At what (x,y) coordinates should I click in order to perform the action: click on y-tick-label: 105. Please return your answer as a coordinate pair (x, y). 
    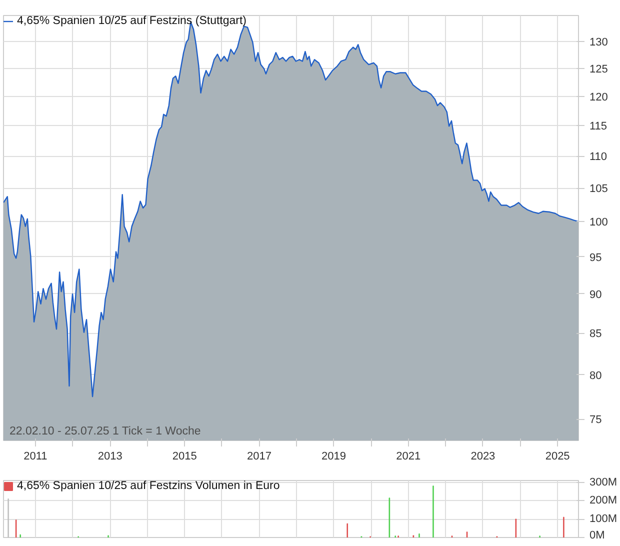
    Looking at the image, I should click on (599, 189).